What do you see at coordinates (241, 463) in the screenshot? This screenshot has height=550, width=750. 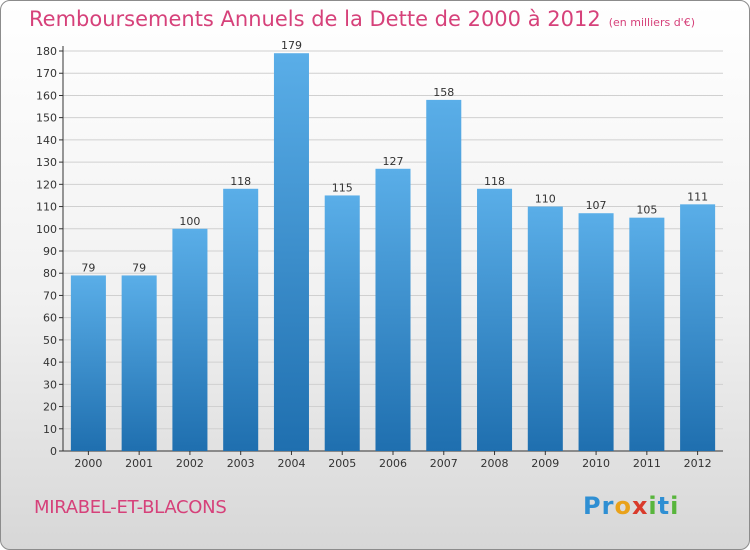 I see `x-tick-label: 2003` at bounding box center [241, 463].